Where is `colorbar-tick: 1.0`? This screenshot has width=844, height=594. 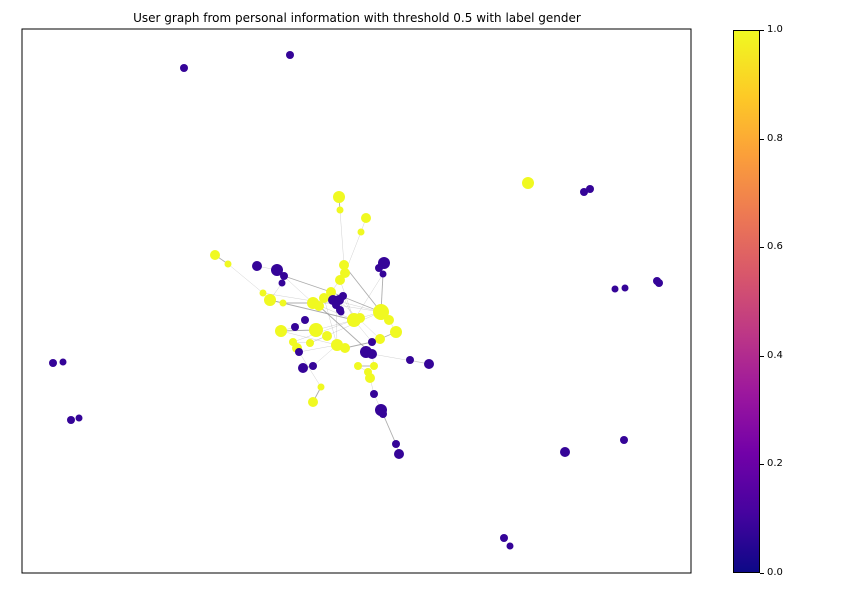 colorbar-tick: 1.0 is located at coordinates (771, 30).